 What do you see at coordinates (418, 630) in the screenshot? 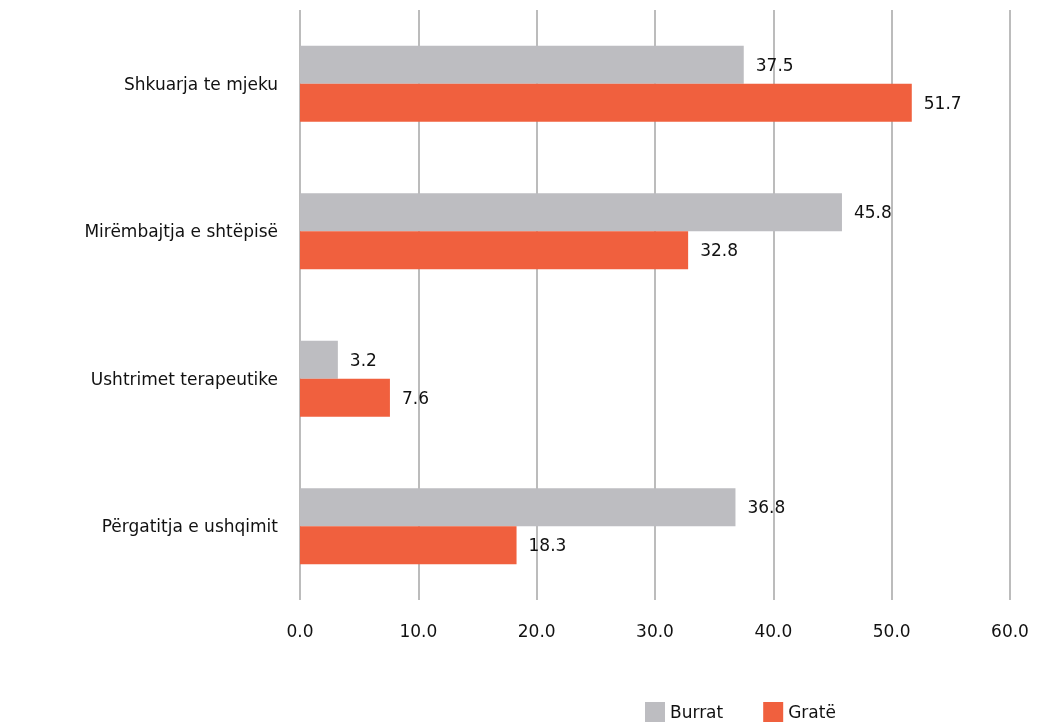
I see `x-tick-label: 10.0` at bounding box center [418, 630].